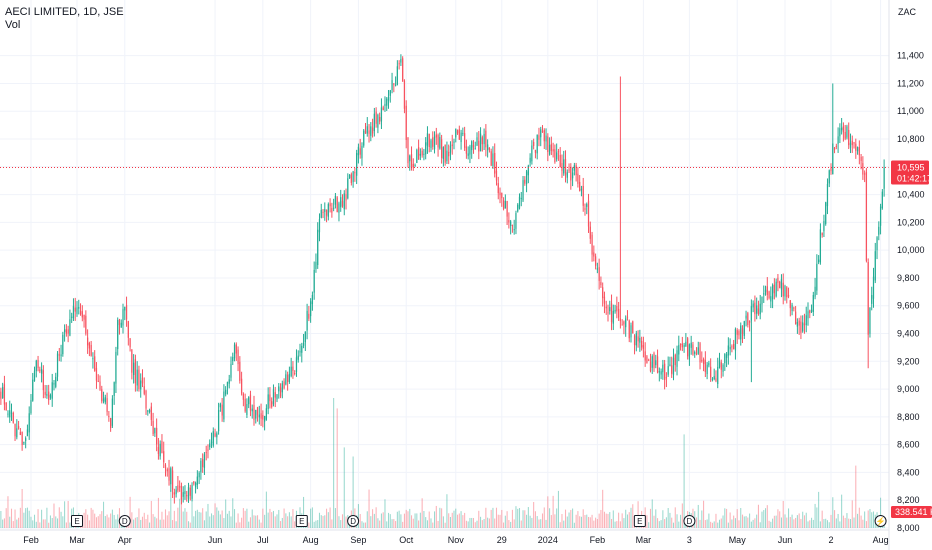  What do you see at coordinates (64, 12) in the screenshot?
I see `symbol-title: AECI LIMITED, 1D, JSE` at bounding box center [64, 12].